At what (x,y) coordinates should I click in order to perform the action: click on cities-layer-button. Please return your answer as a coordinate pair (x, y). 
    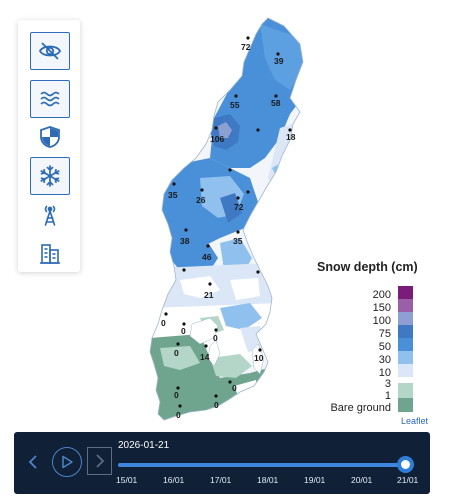
    Looking at the image, I should click on (50, 253).